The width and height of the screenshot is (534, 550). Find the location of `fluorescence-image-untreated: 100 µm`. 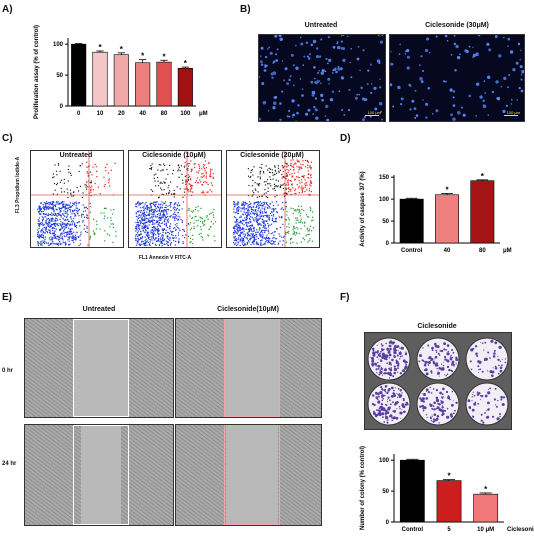

fluorescence-image-untreated: 100 µm is located at coordinates (322, 78).